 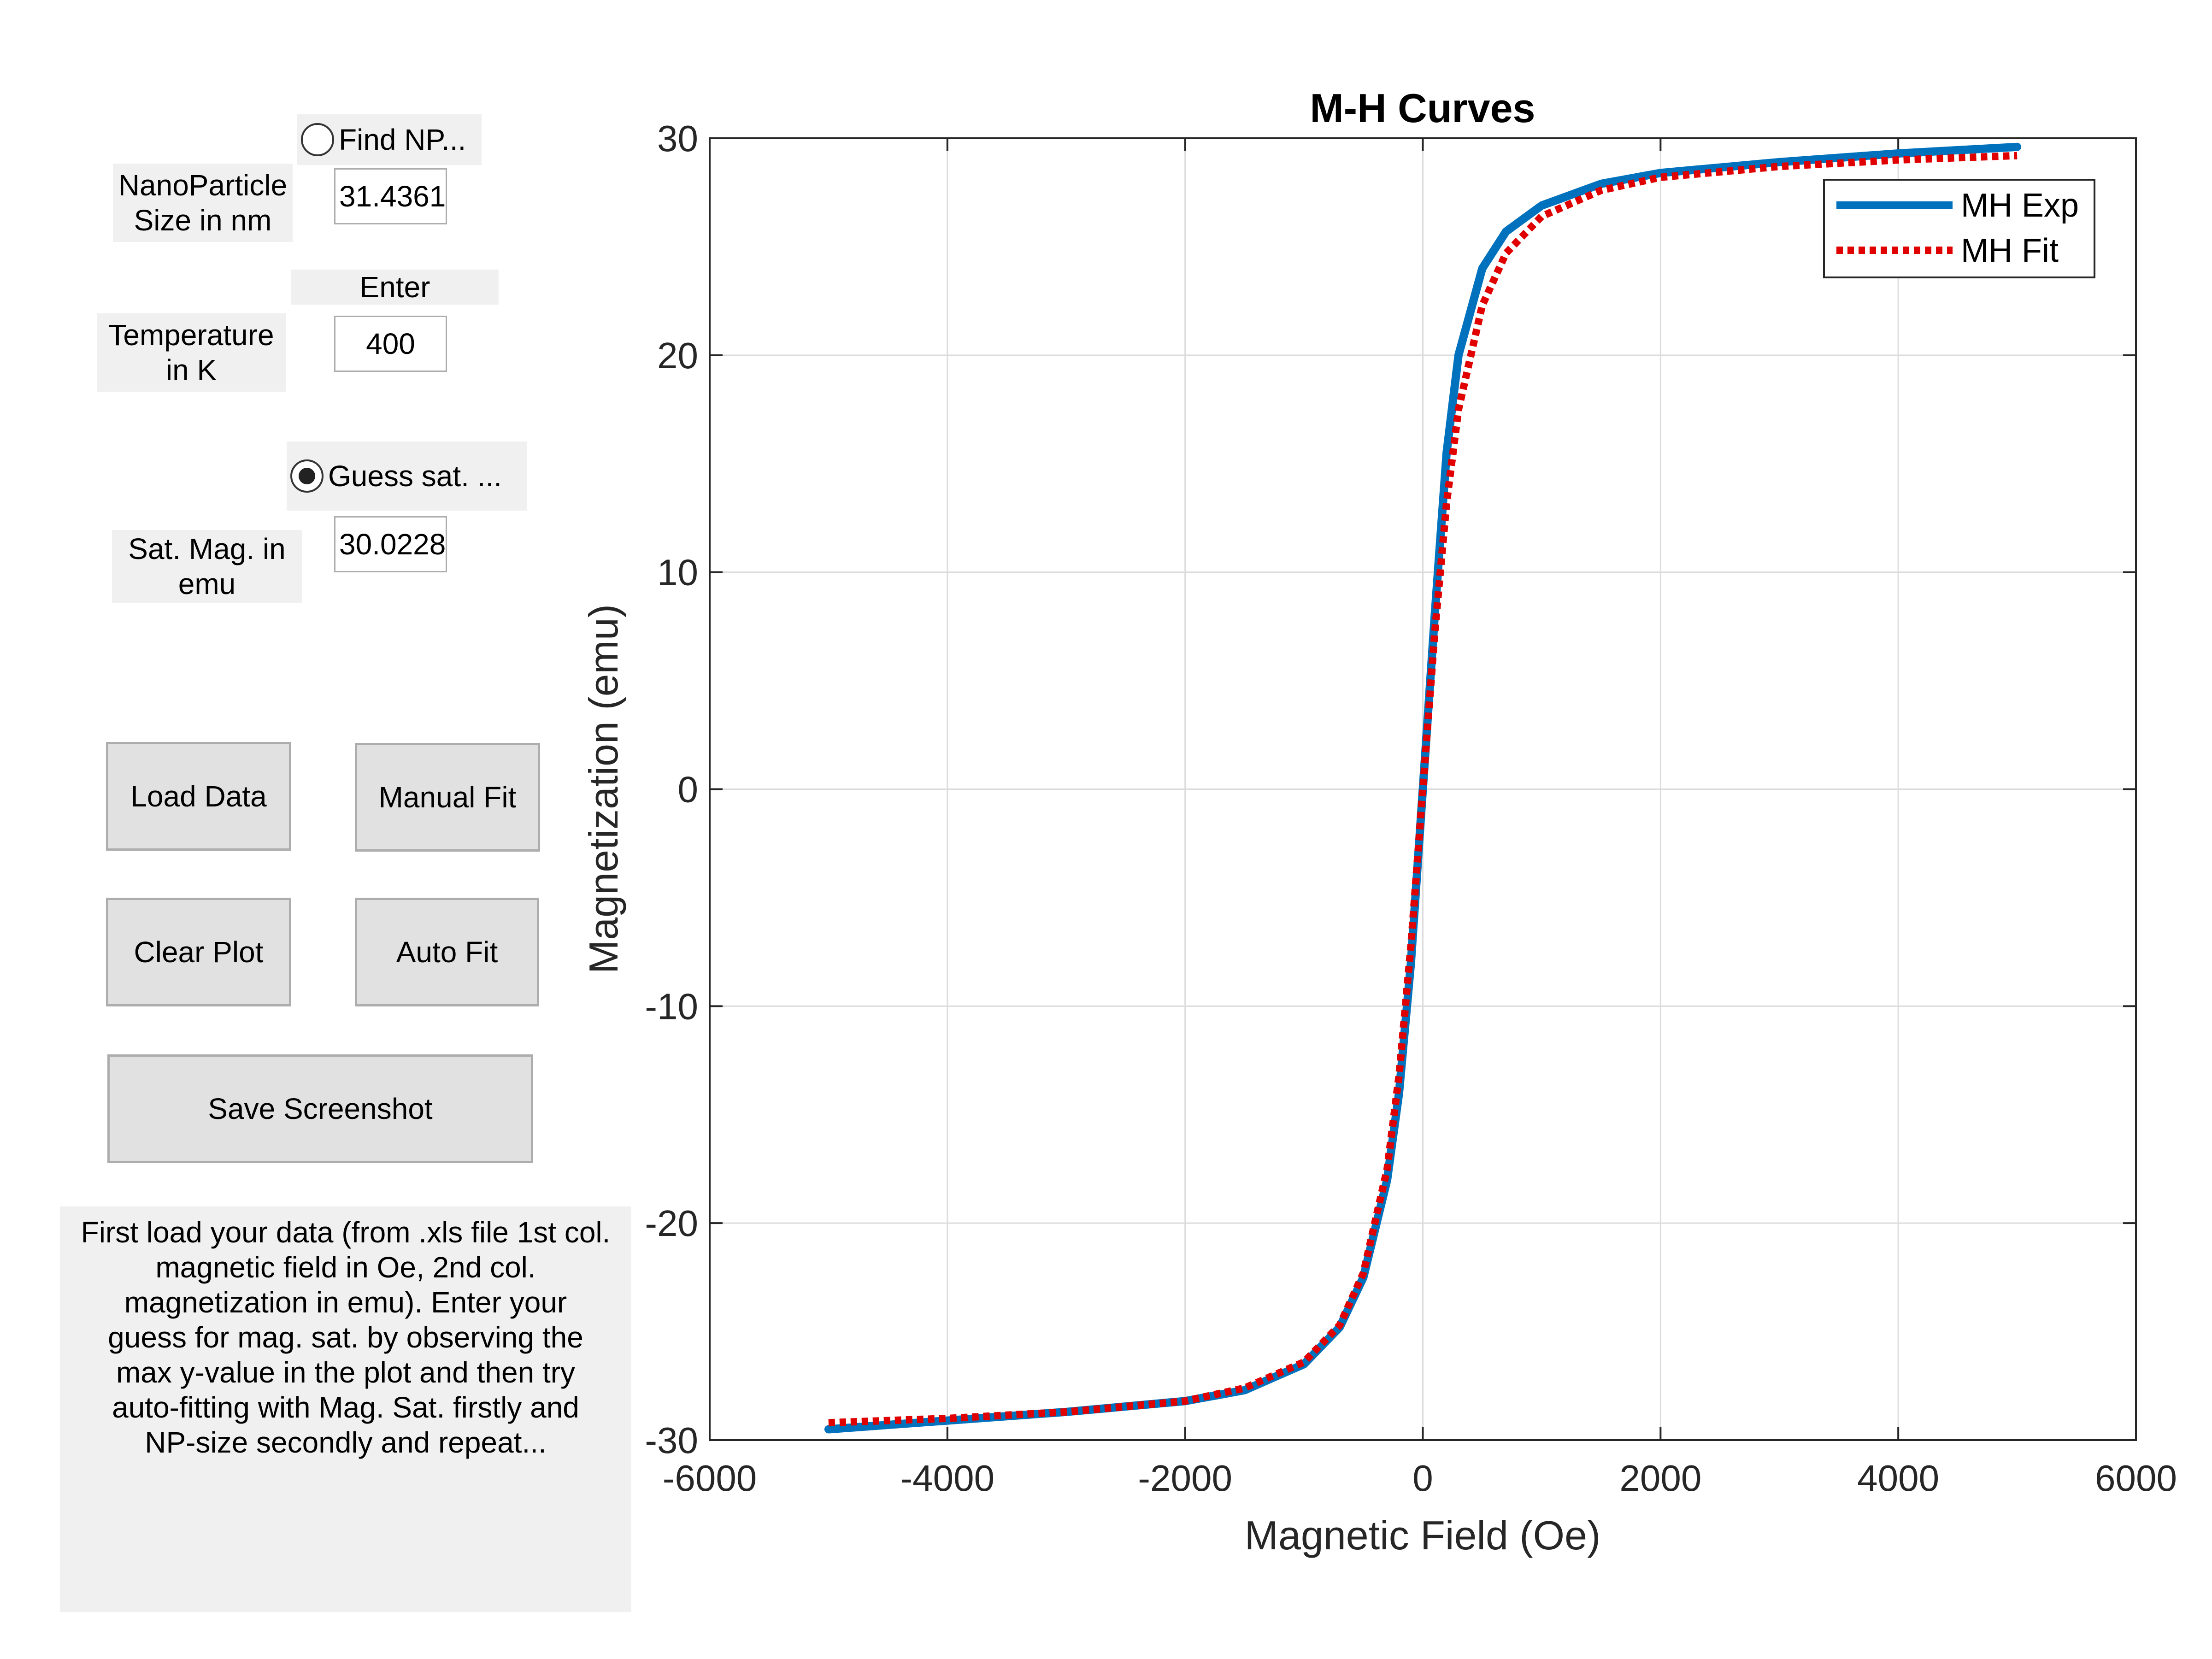 What do you see at coordinates (390, 544) in the screenshot?
I see `sat-mag-input: 30.0228` at bounding box center [390, 544].